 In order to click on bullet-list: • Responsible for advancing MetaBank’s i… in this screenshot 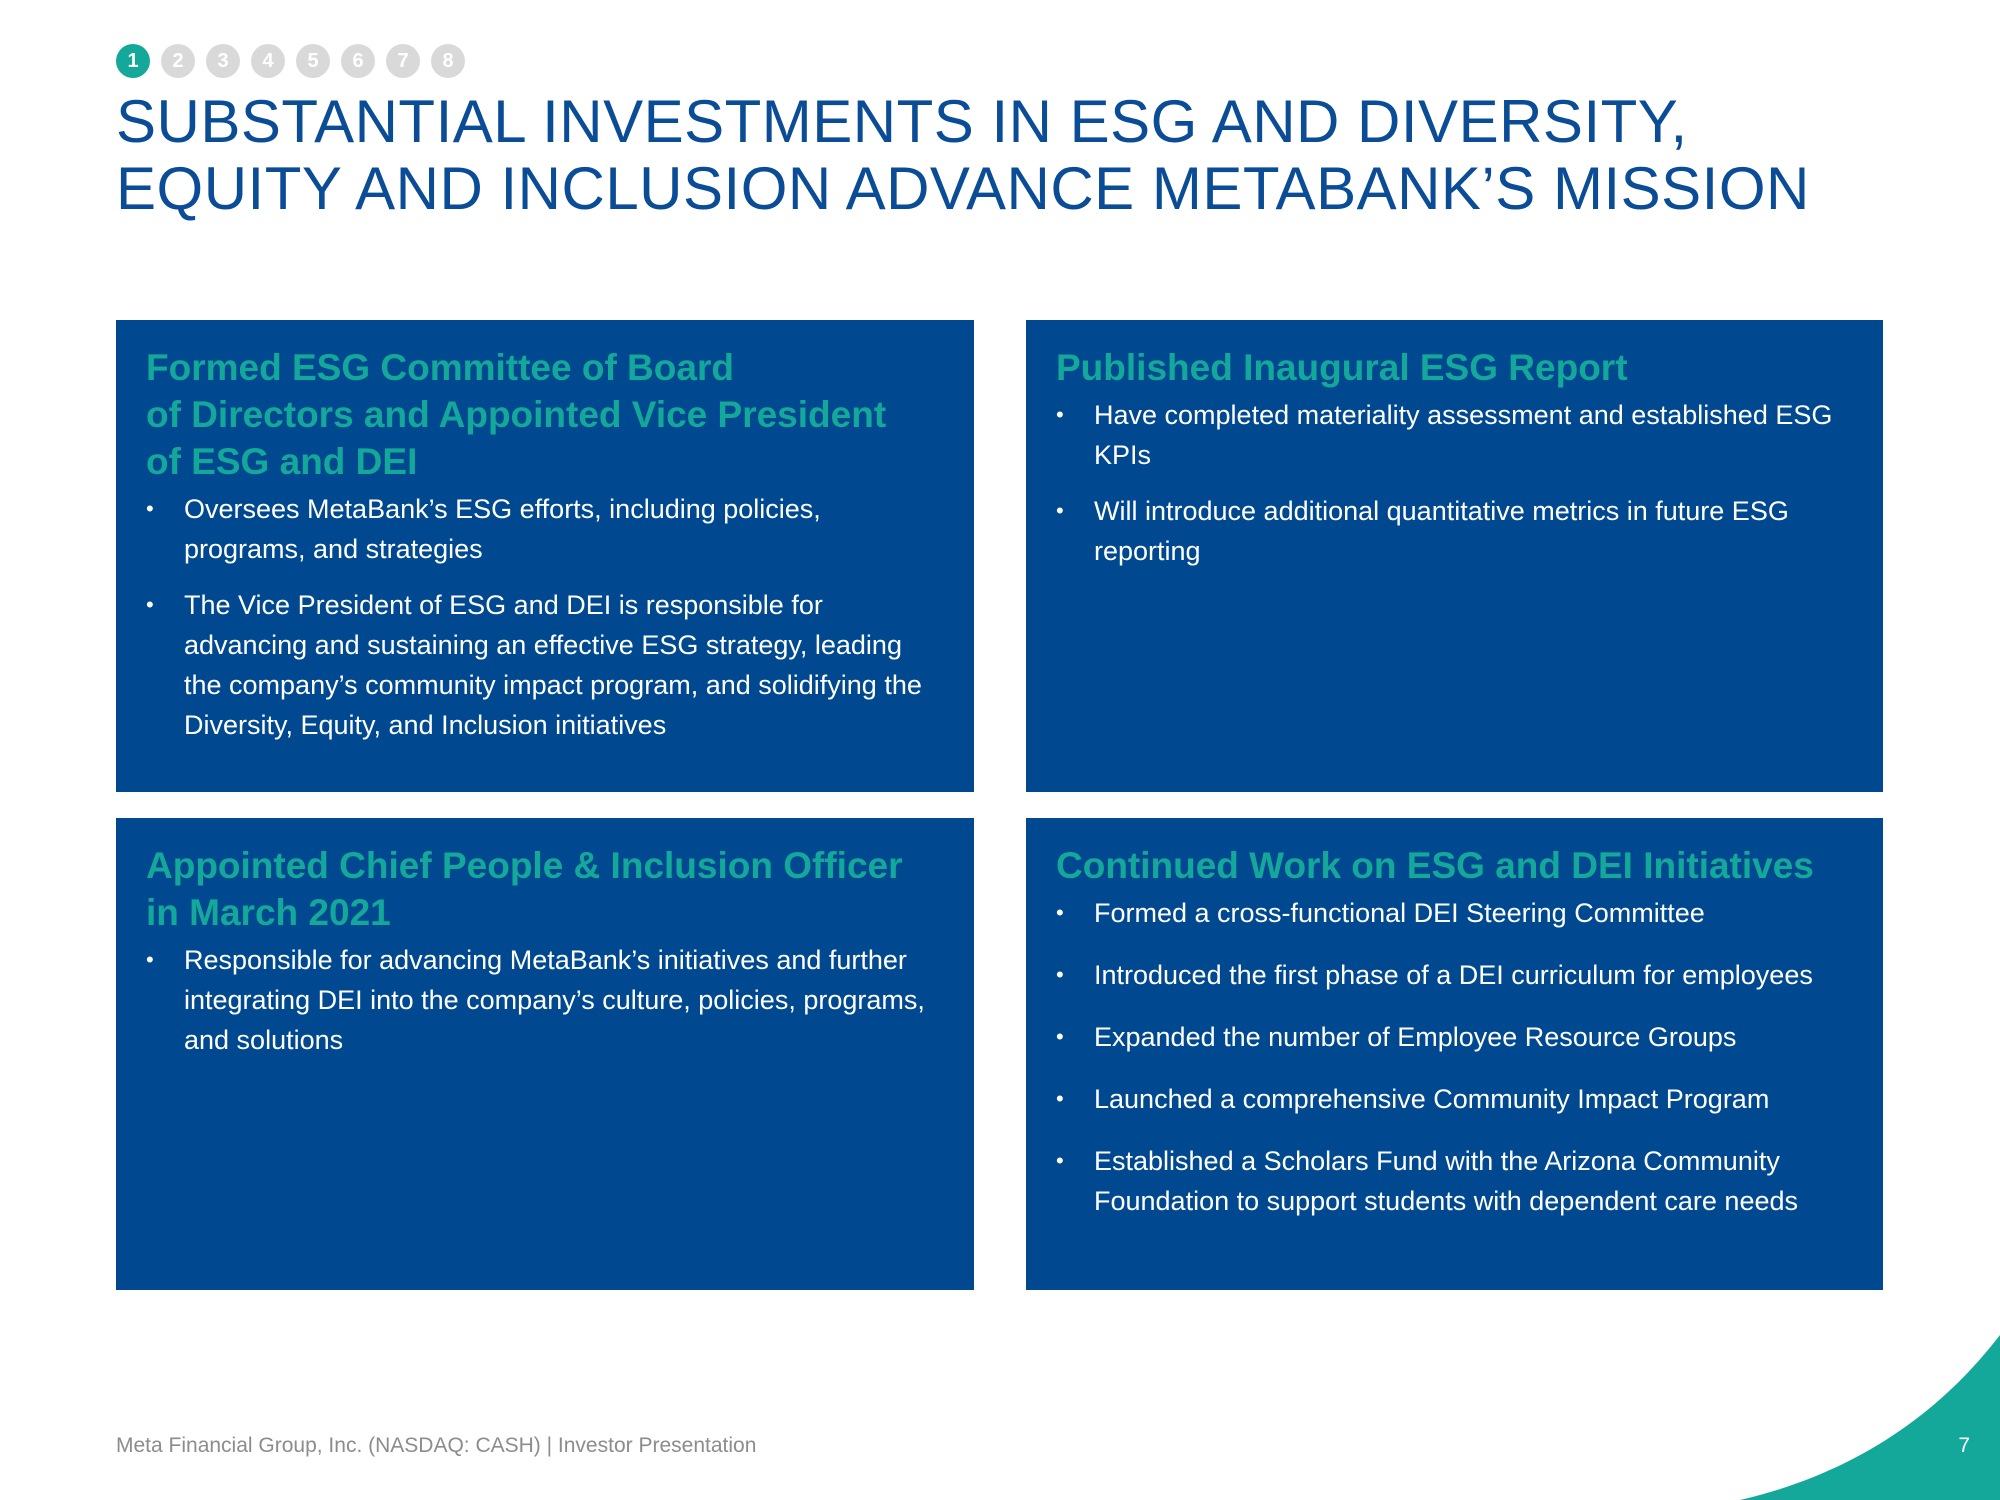, I will do `click(545, 1000)`.